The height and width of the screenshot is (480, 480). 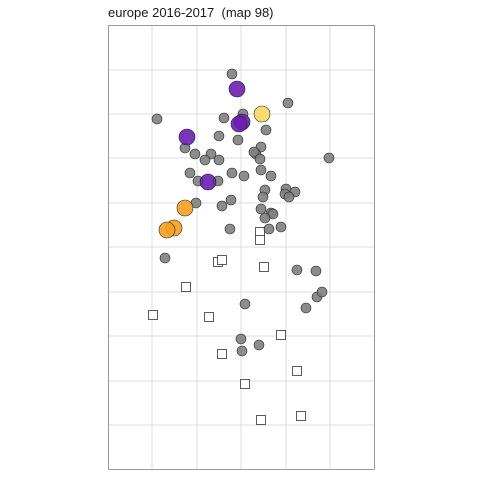 I want to click on map-title: europe 2016-2017 (map 98), so click(x=191, y=12).